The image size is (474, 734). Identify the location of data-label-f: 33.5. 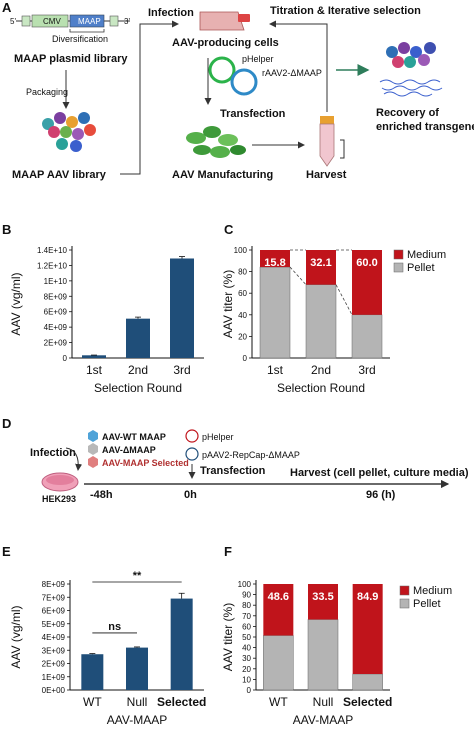
(322, 597).